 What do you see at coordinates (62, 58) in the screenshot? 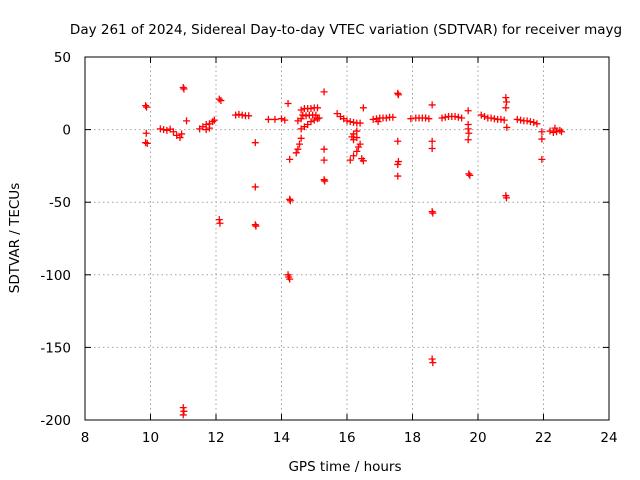
I see `y-tick-label: 50` at bounding box center [62, 58].